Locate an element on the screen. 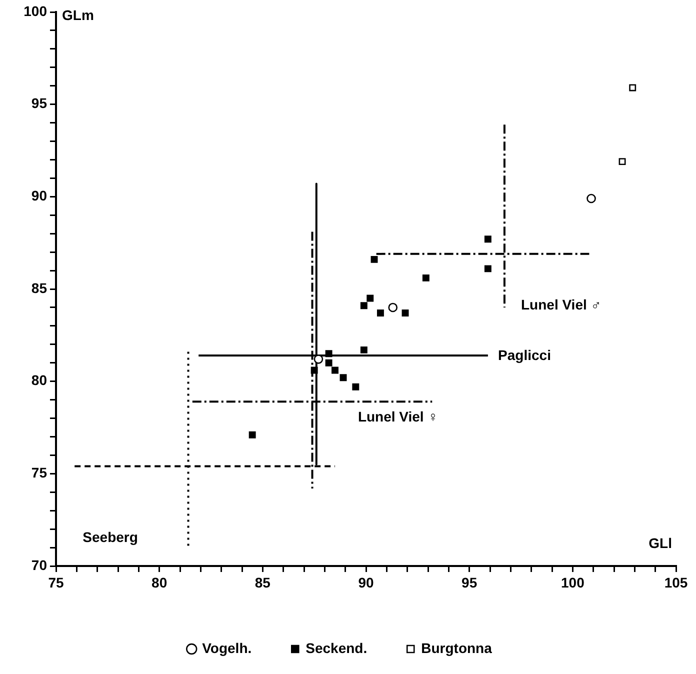 The height and width of the screenshot is (674, 696). x-tick-label: 75 is located at coordinates (56, 582).